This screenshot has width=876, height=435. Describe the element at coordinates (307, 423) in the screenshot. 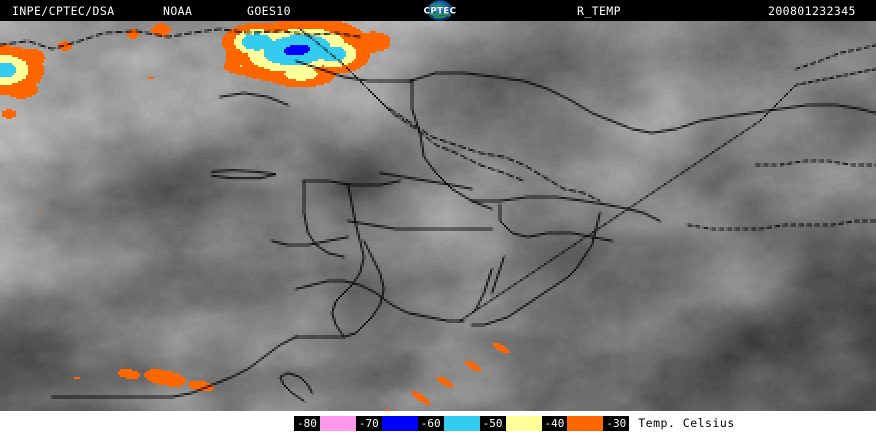

I see `legend-tick-0: -80` at that location.